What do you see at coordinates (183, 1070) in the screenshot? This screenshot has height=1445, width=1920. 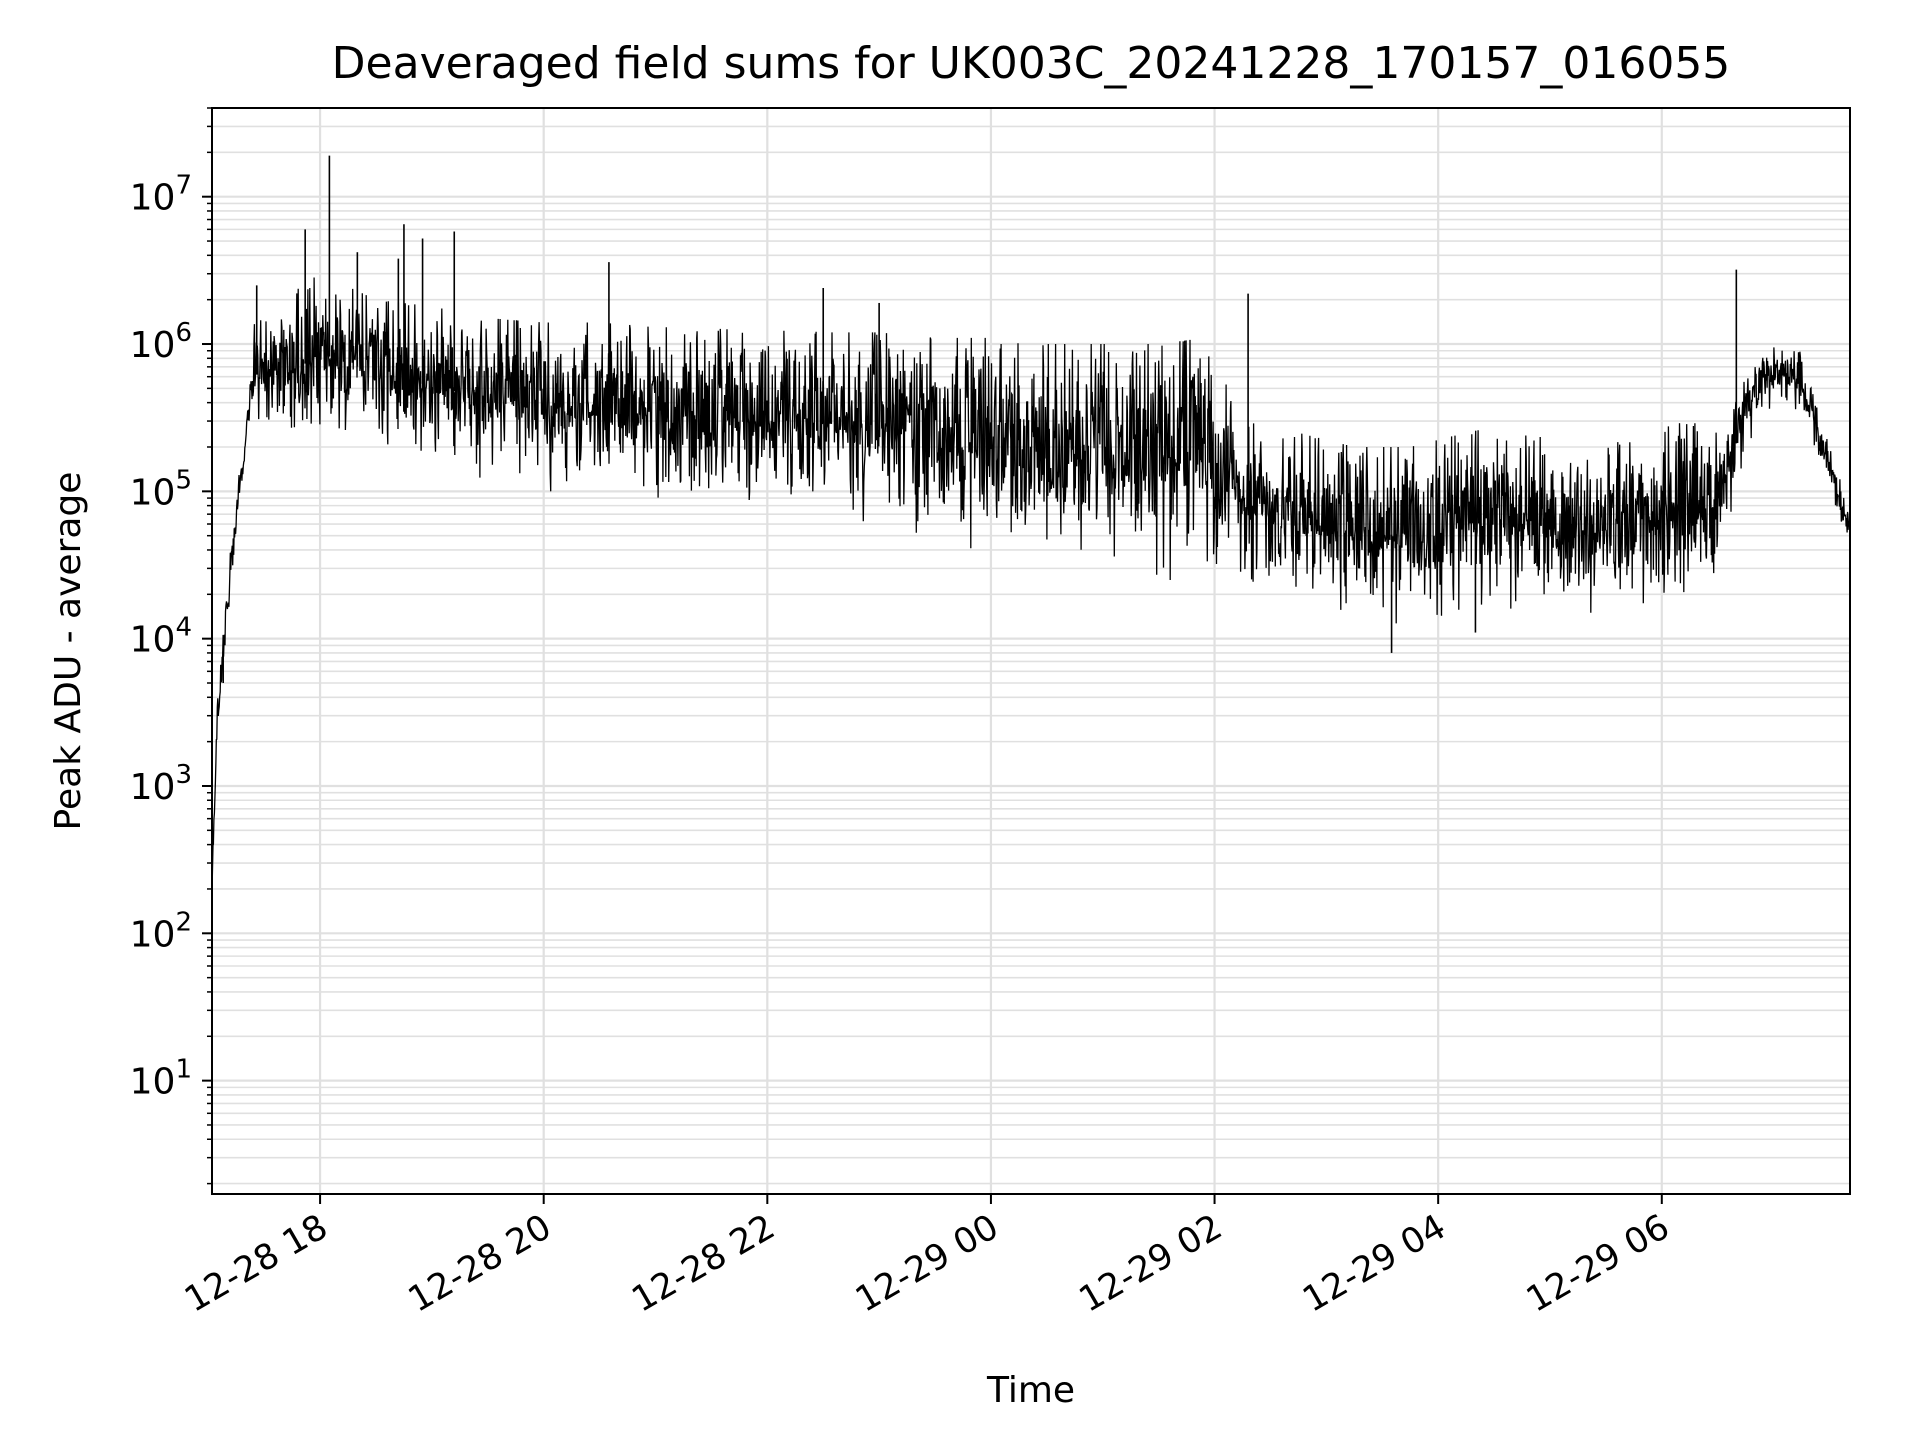 I see `y-tick-exponent: 1` at bounding box center [183, 1070].